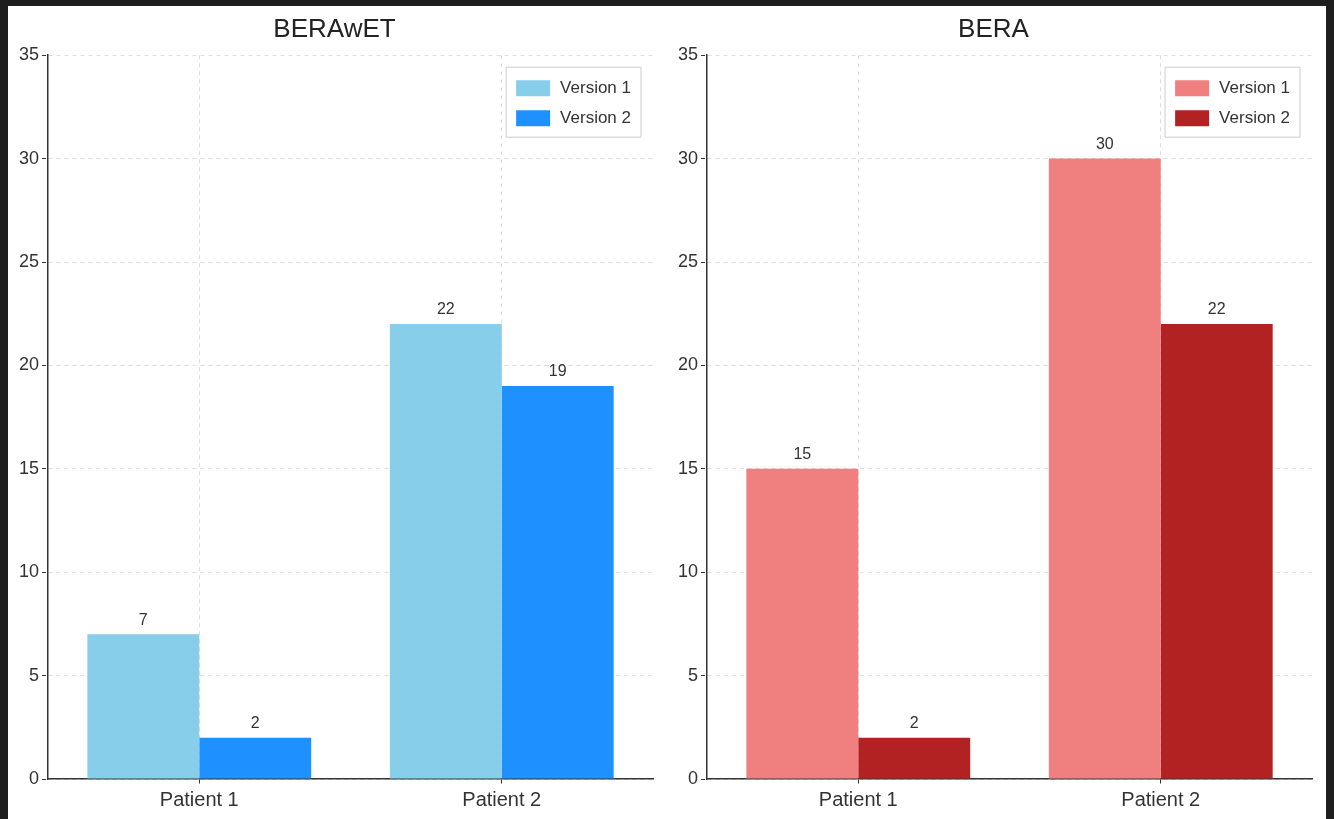 This screenshot has width=1334, height=819. I want to click on data-label: 19, so click(557, 371).